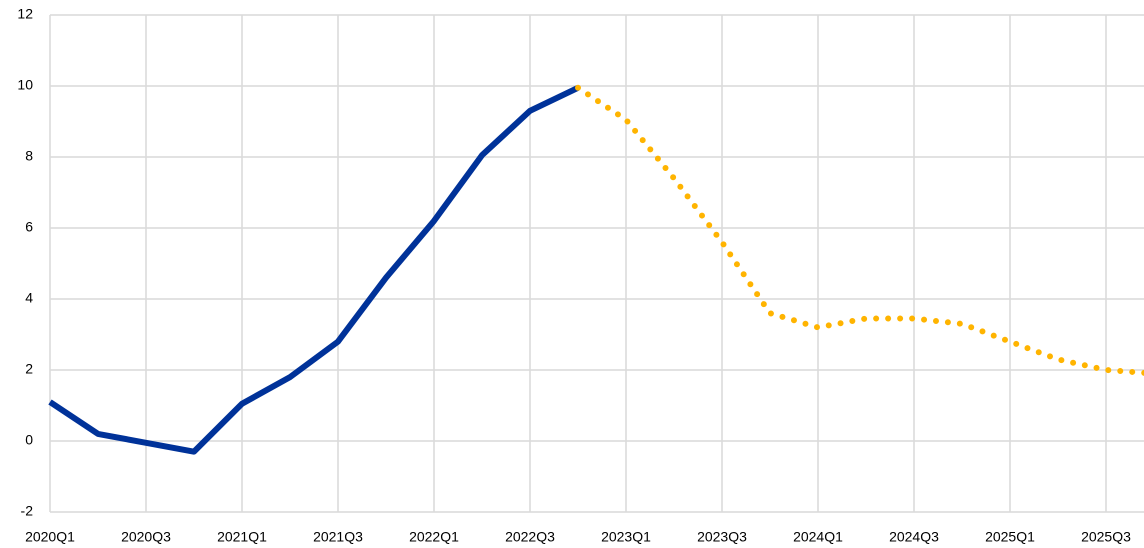 The height and width of the screenshot is (548, 1144). Describe the element at coordinates (25, 14) in the screenshot. I see `y-tick-label: 12` at that location.